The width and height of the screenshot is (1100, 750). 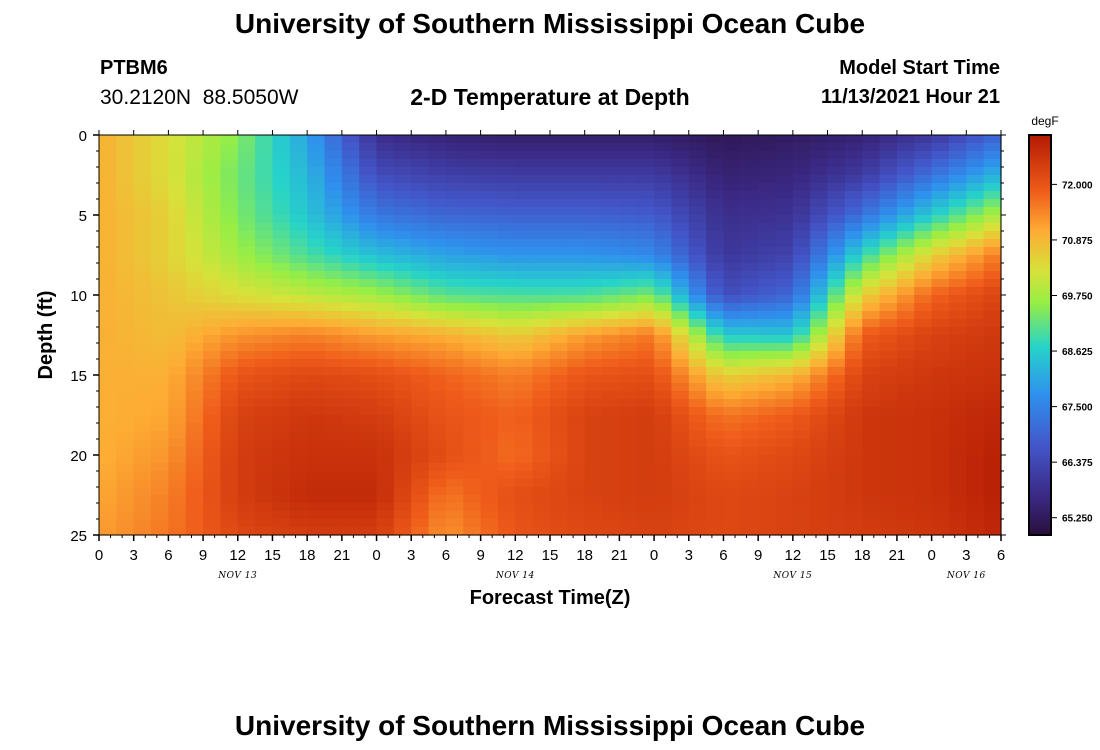 I want to click on x-tick-label: 21, so click(x=897, y=555).